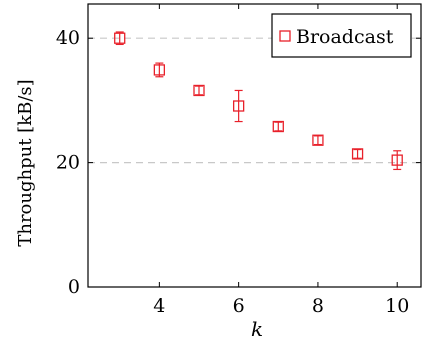  I want to click on legend: Broadcast, so click(341, 35).